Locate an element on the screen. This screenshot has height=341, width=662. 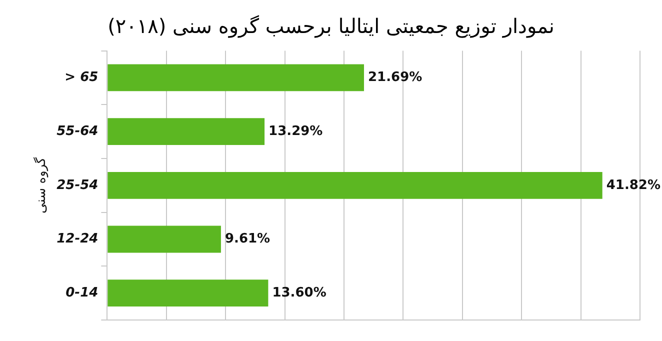
data-label: 9.61% is located at coordinates (247, 239).